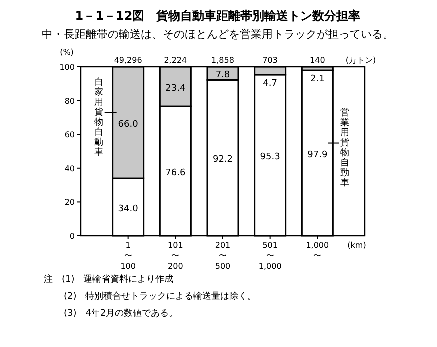 Image resolution: width=437 pixels, height=347 pixels. What do you see at coordinates (176, 60) in the screenshot?
I see `text: 2,224` at bounding box center [176, 60].